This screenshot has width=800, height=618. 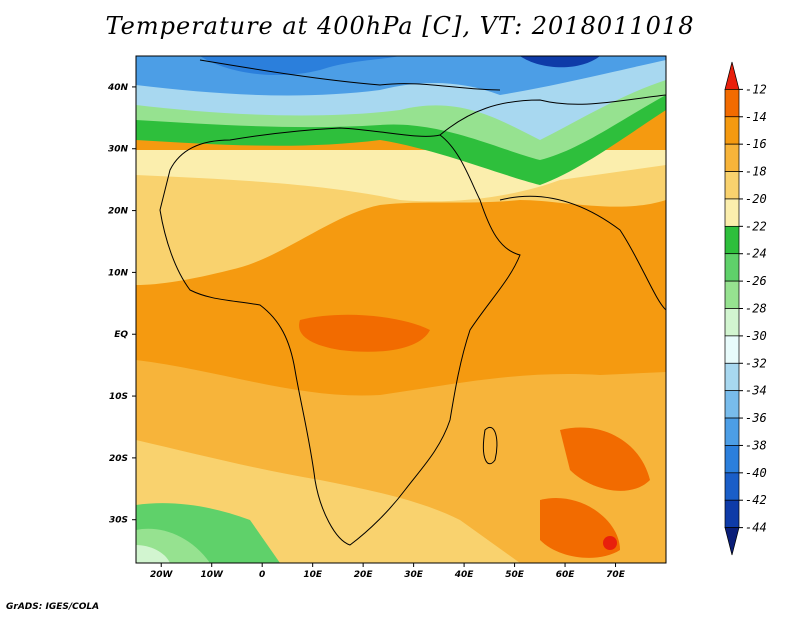 What do you see at coordinates (616, 575) in the screenshot?
I see `lon-tick-label: 70E` at bounding box center [616, 575].